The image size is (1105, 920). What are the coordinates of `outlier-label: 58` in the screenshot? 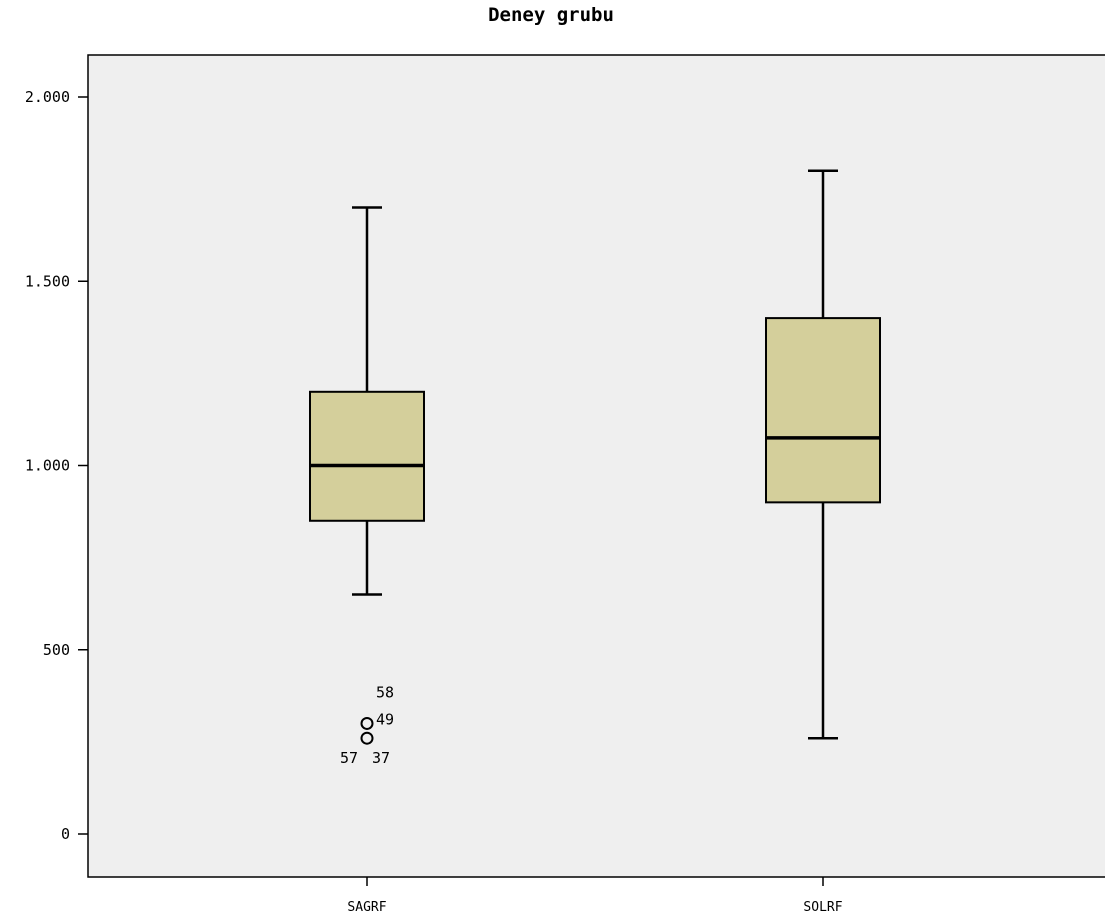 It's located at (385, 692).